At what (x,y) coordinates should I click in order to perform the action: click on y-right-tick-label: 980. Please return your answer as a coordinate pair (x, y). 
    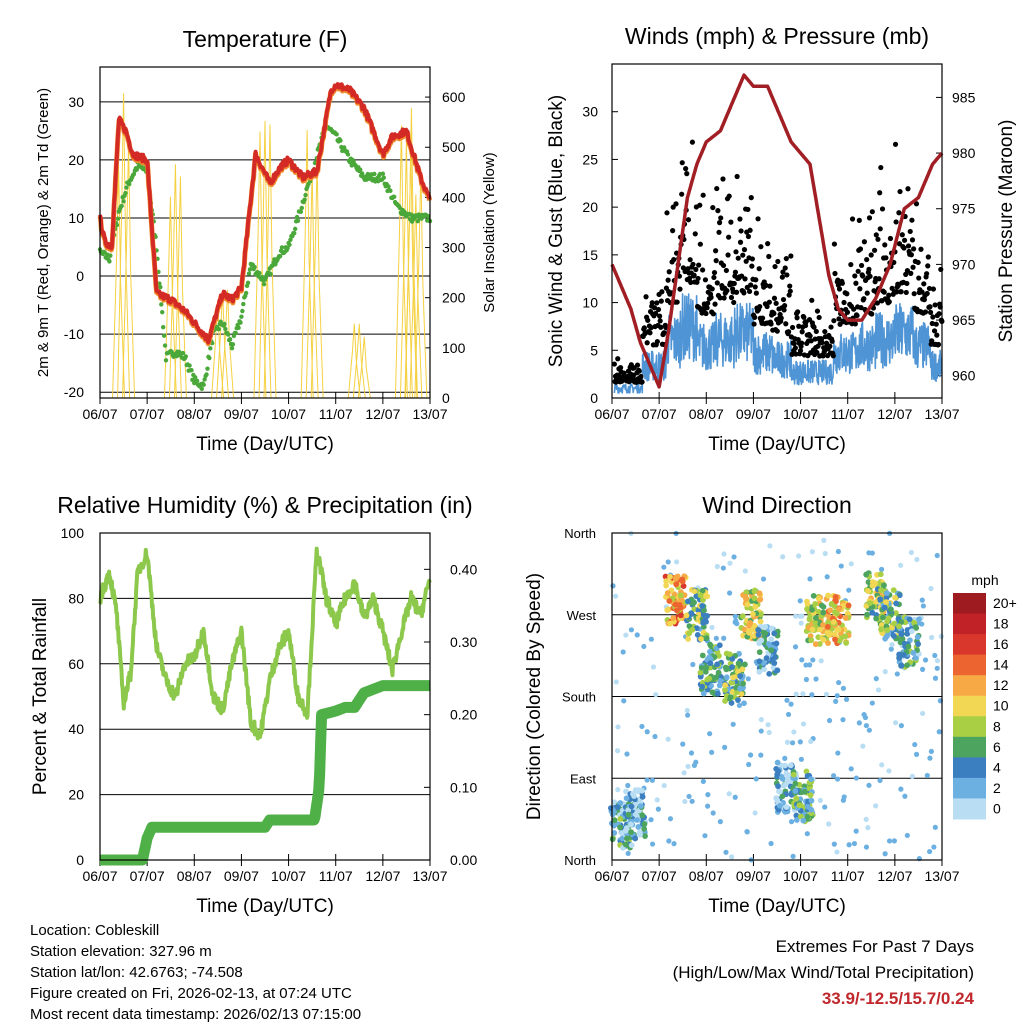
    Looking at the image, I should click on (964, 153).